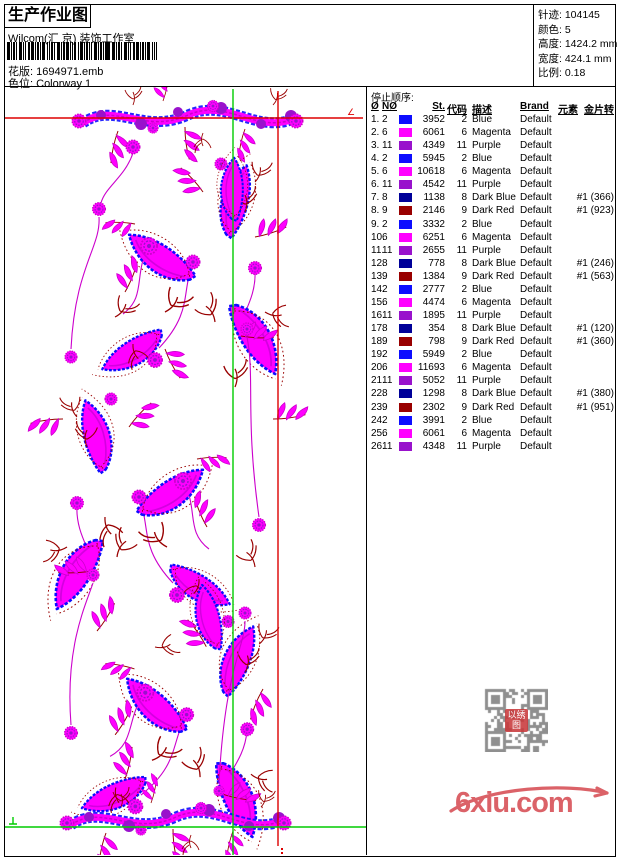 This screenshot has height=861, width=620. Describe the element at coordinates (491, 290) in the screenshot. I see `table-row: 14. 2 2777 2 Blue Default` at that location.